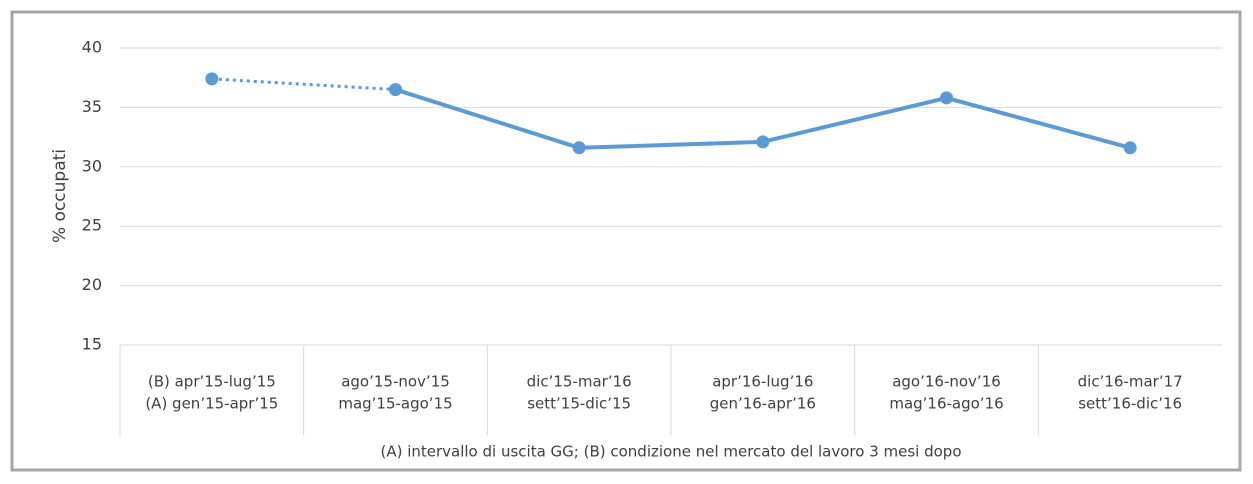 The height and width of the screenshot is (484, 1253). Describe the element at coordinates (1130, 382) in the screenshot. I see `x-tick-label: dic’16-mar’17` at that location.